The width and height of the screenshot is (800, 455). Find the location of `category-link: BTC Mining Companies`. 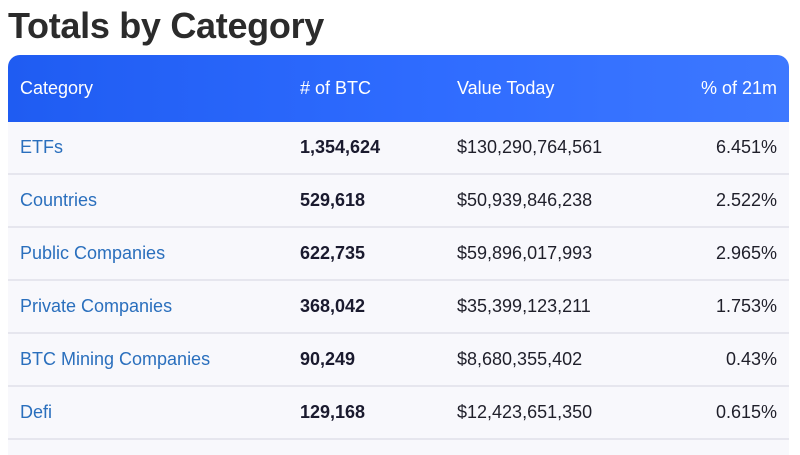

category-link: BTC Mining Companies is located at coordinates (115, 359).